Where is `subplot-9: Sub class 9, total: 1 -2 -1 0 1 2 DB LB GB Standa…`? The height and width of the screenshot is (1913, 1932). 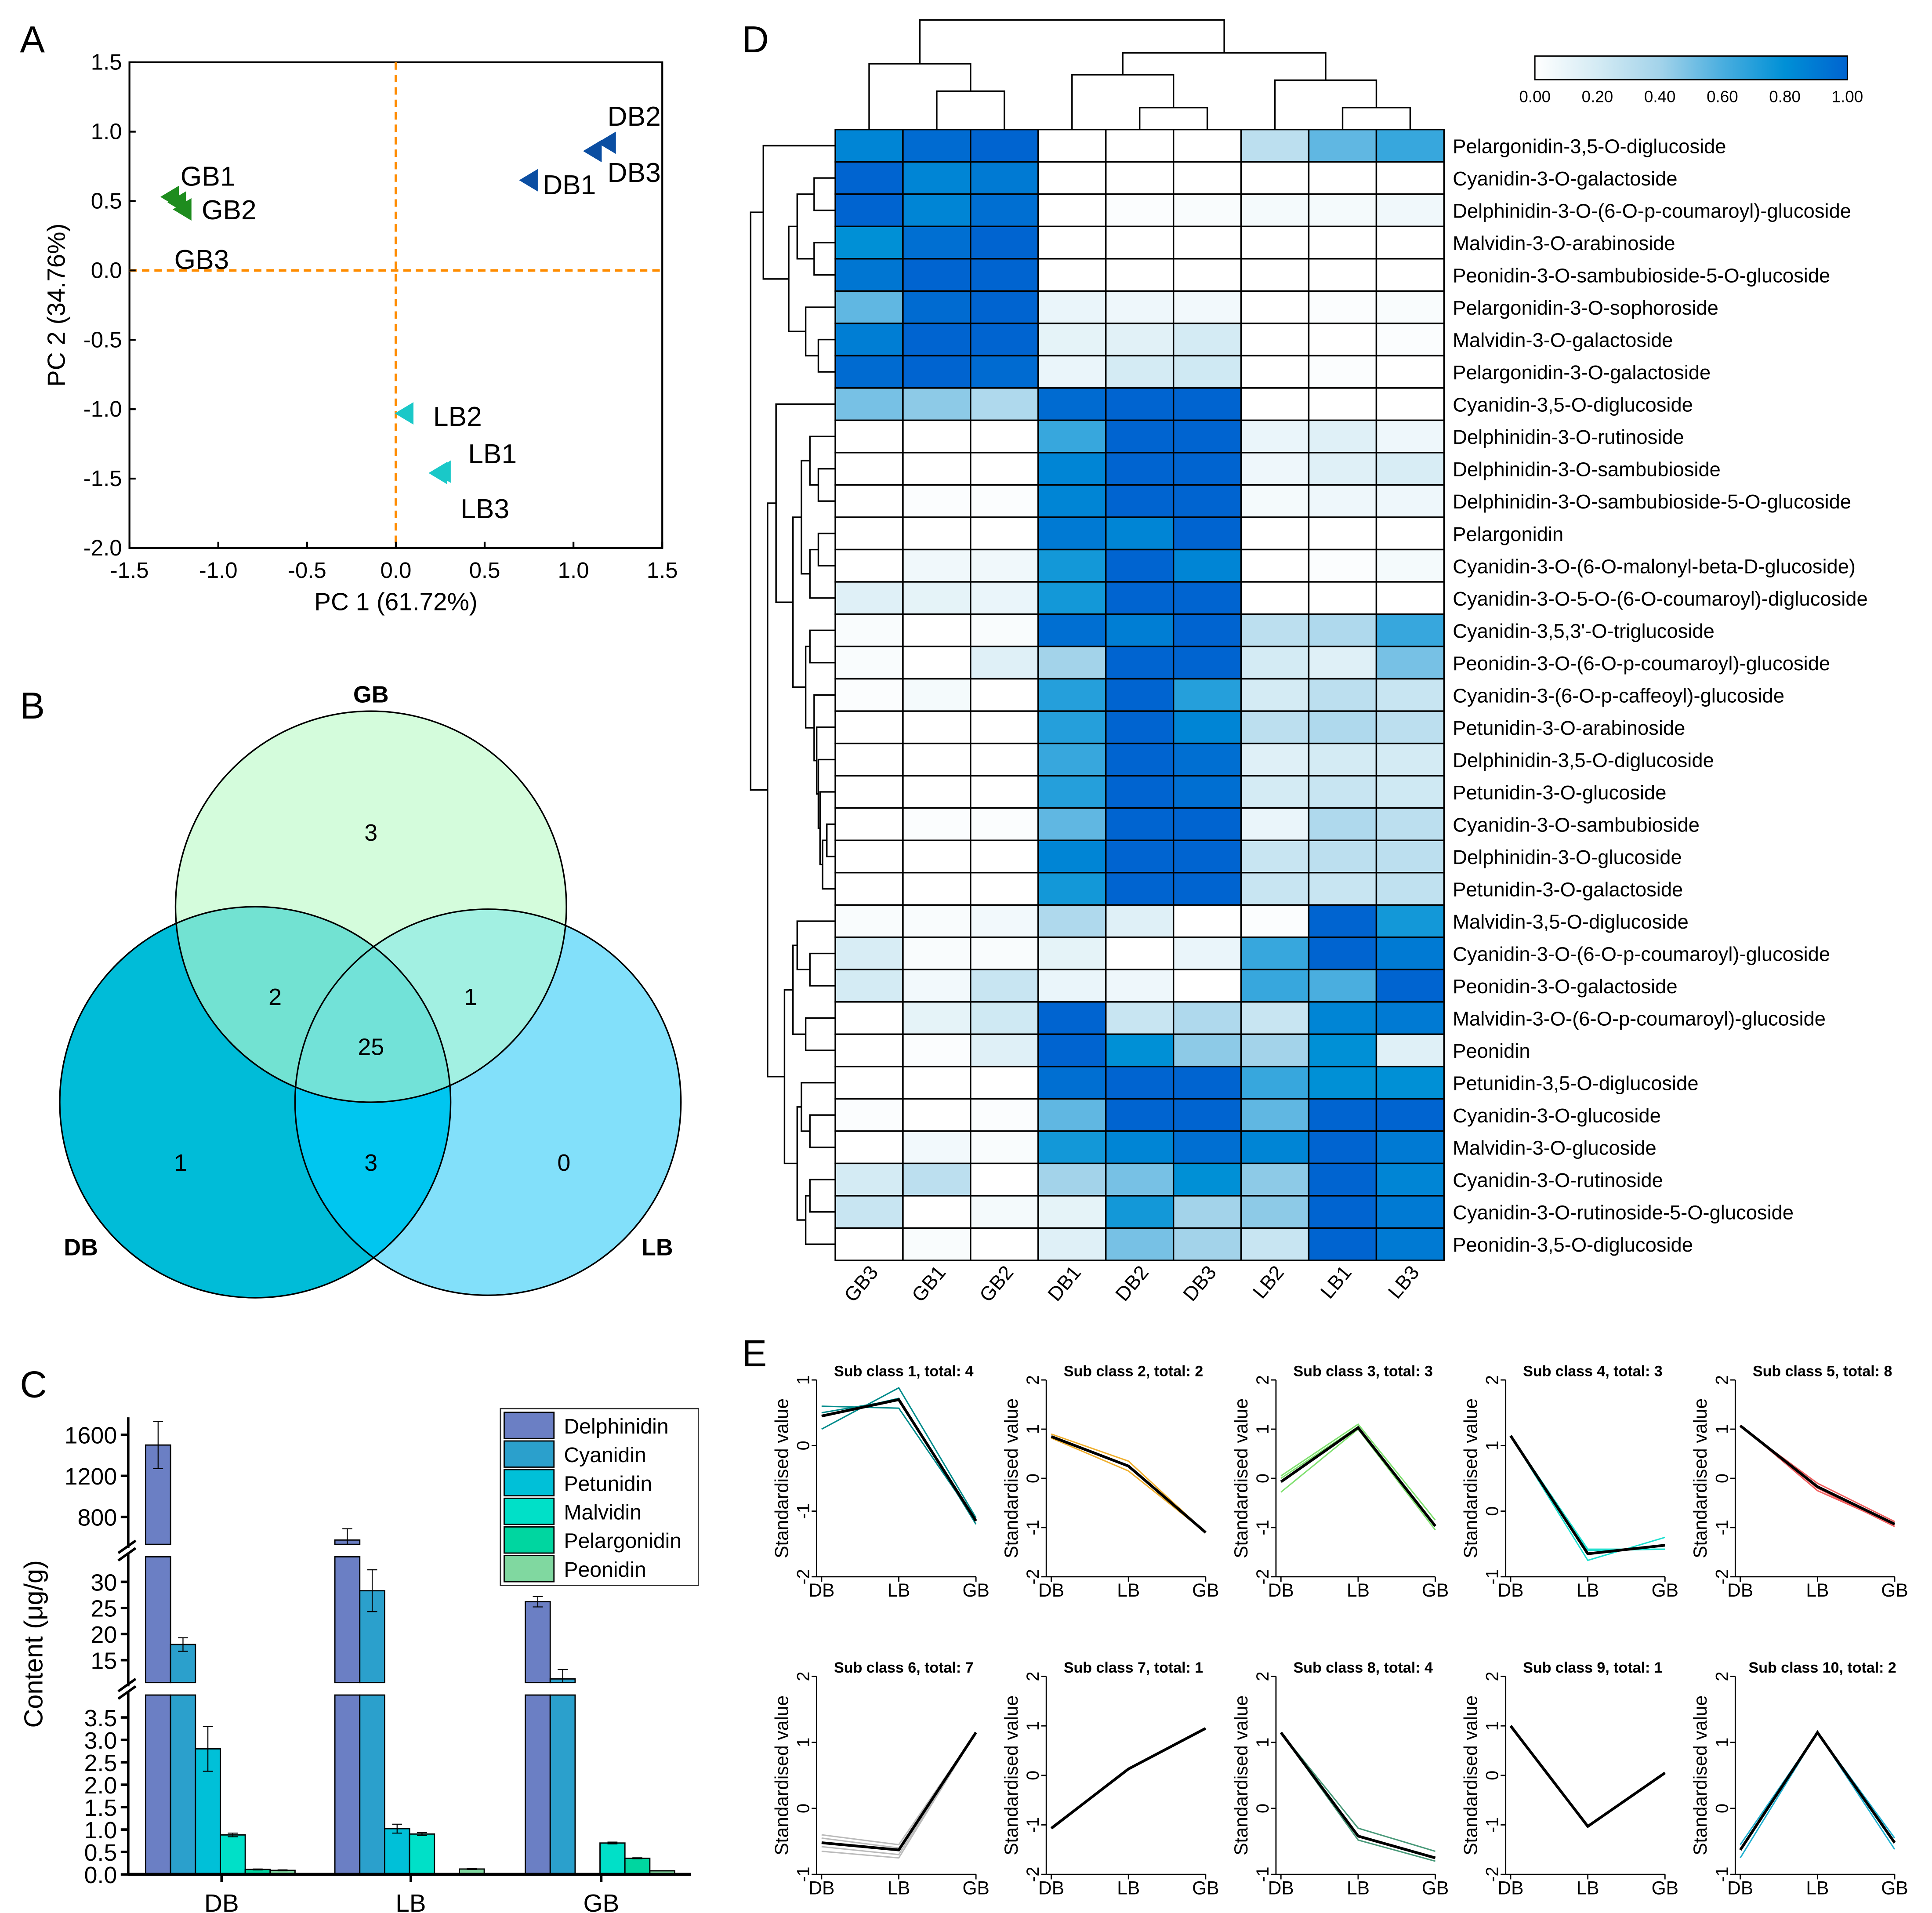
subplot-9: Sub class 9, total: 1 -2 -1 0 1 2 DB LB GB Standa… is located at coordinates (1570, 1778).